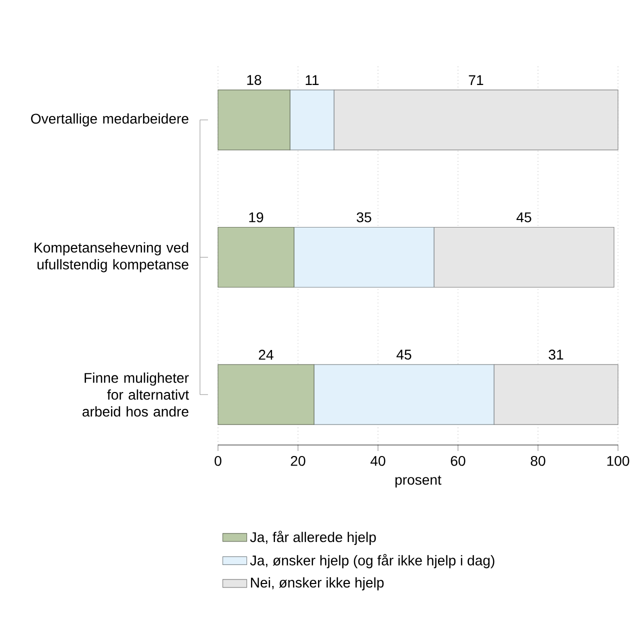 This screenshot has height=632, width=635. I want to click on x-tick-label: 40, so click(378, 461).